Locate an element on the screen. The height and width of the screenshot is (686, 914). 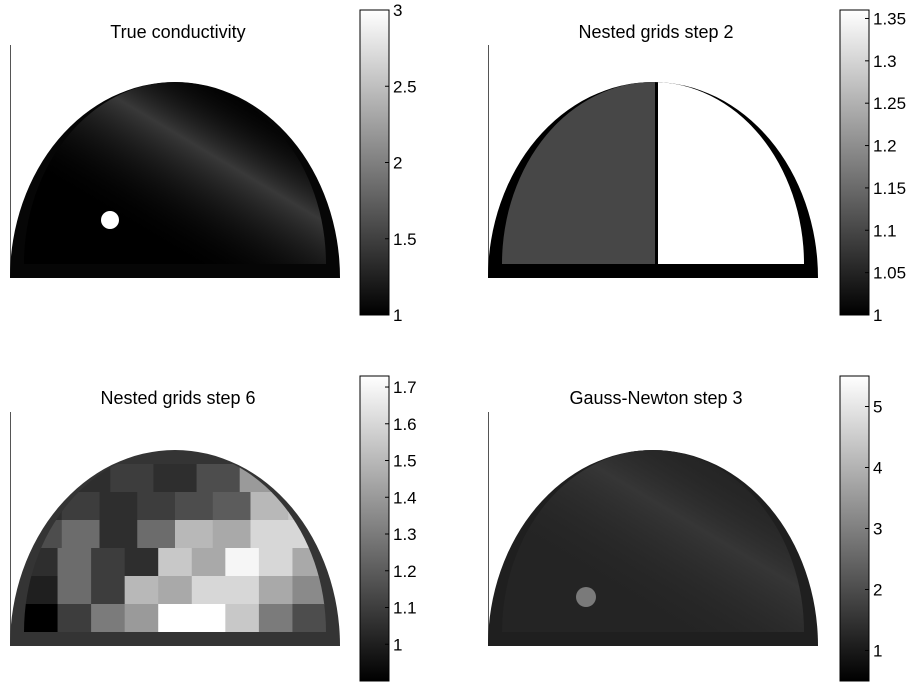
colorbar-tick-label: 1.7 is located at coordinates (405, 387).